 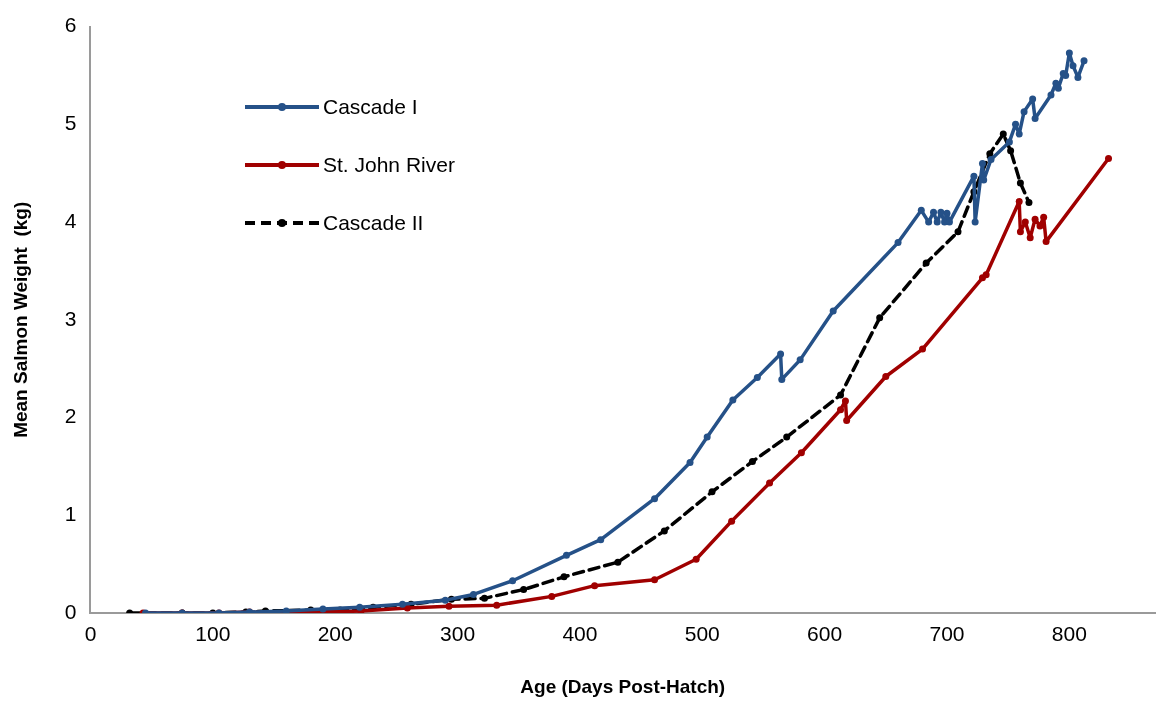 What do you see at coordinates (373, 223) in the screenshot?
I see `legend-label: Cascade II` at bounding box center [373, 223].